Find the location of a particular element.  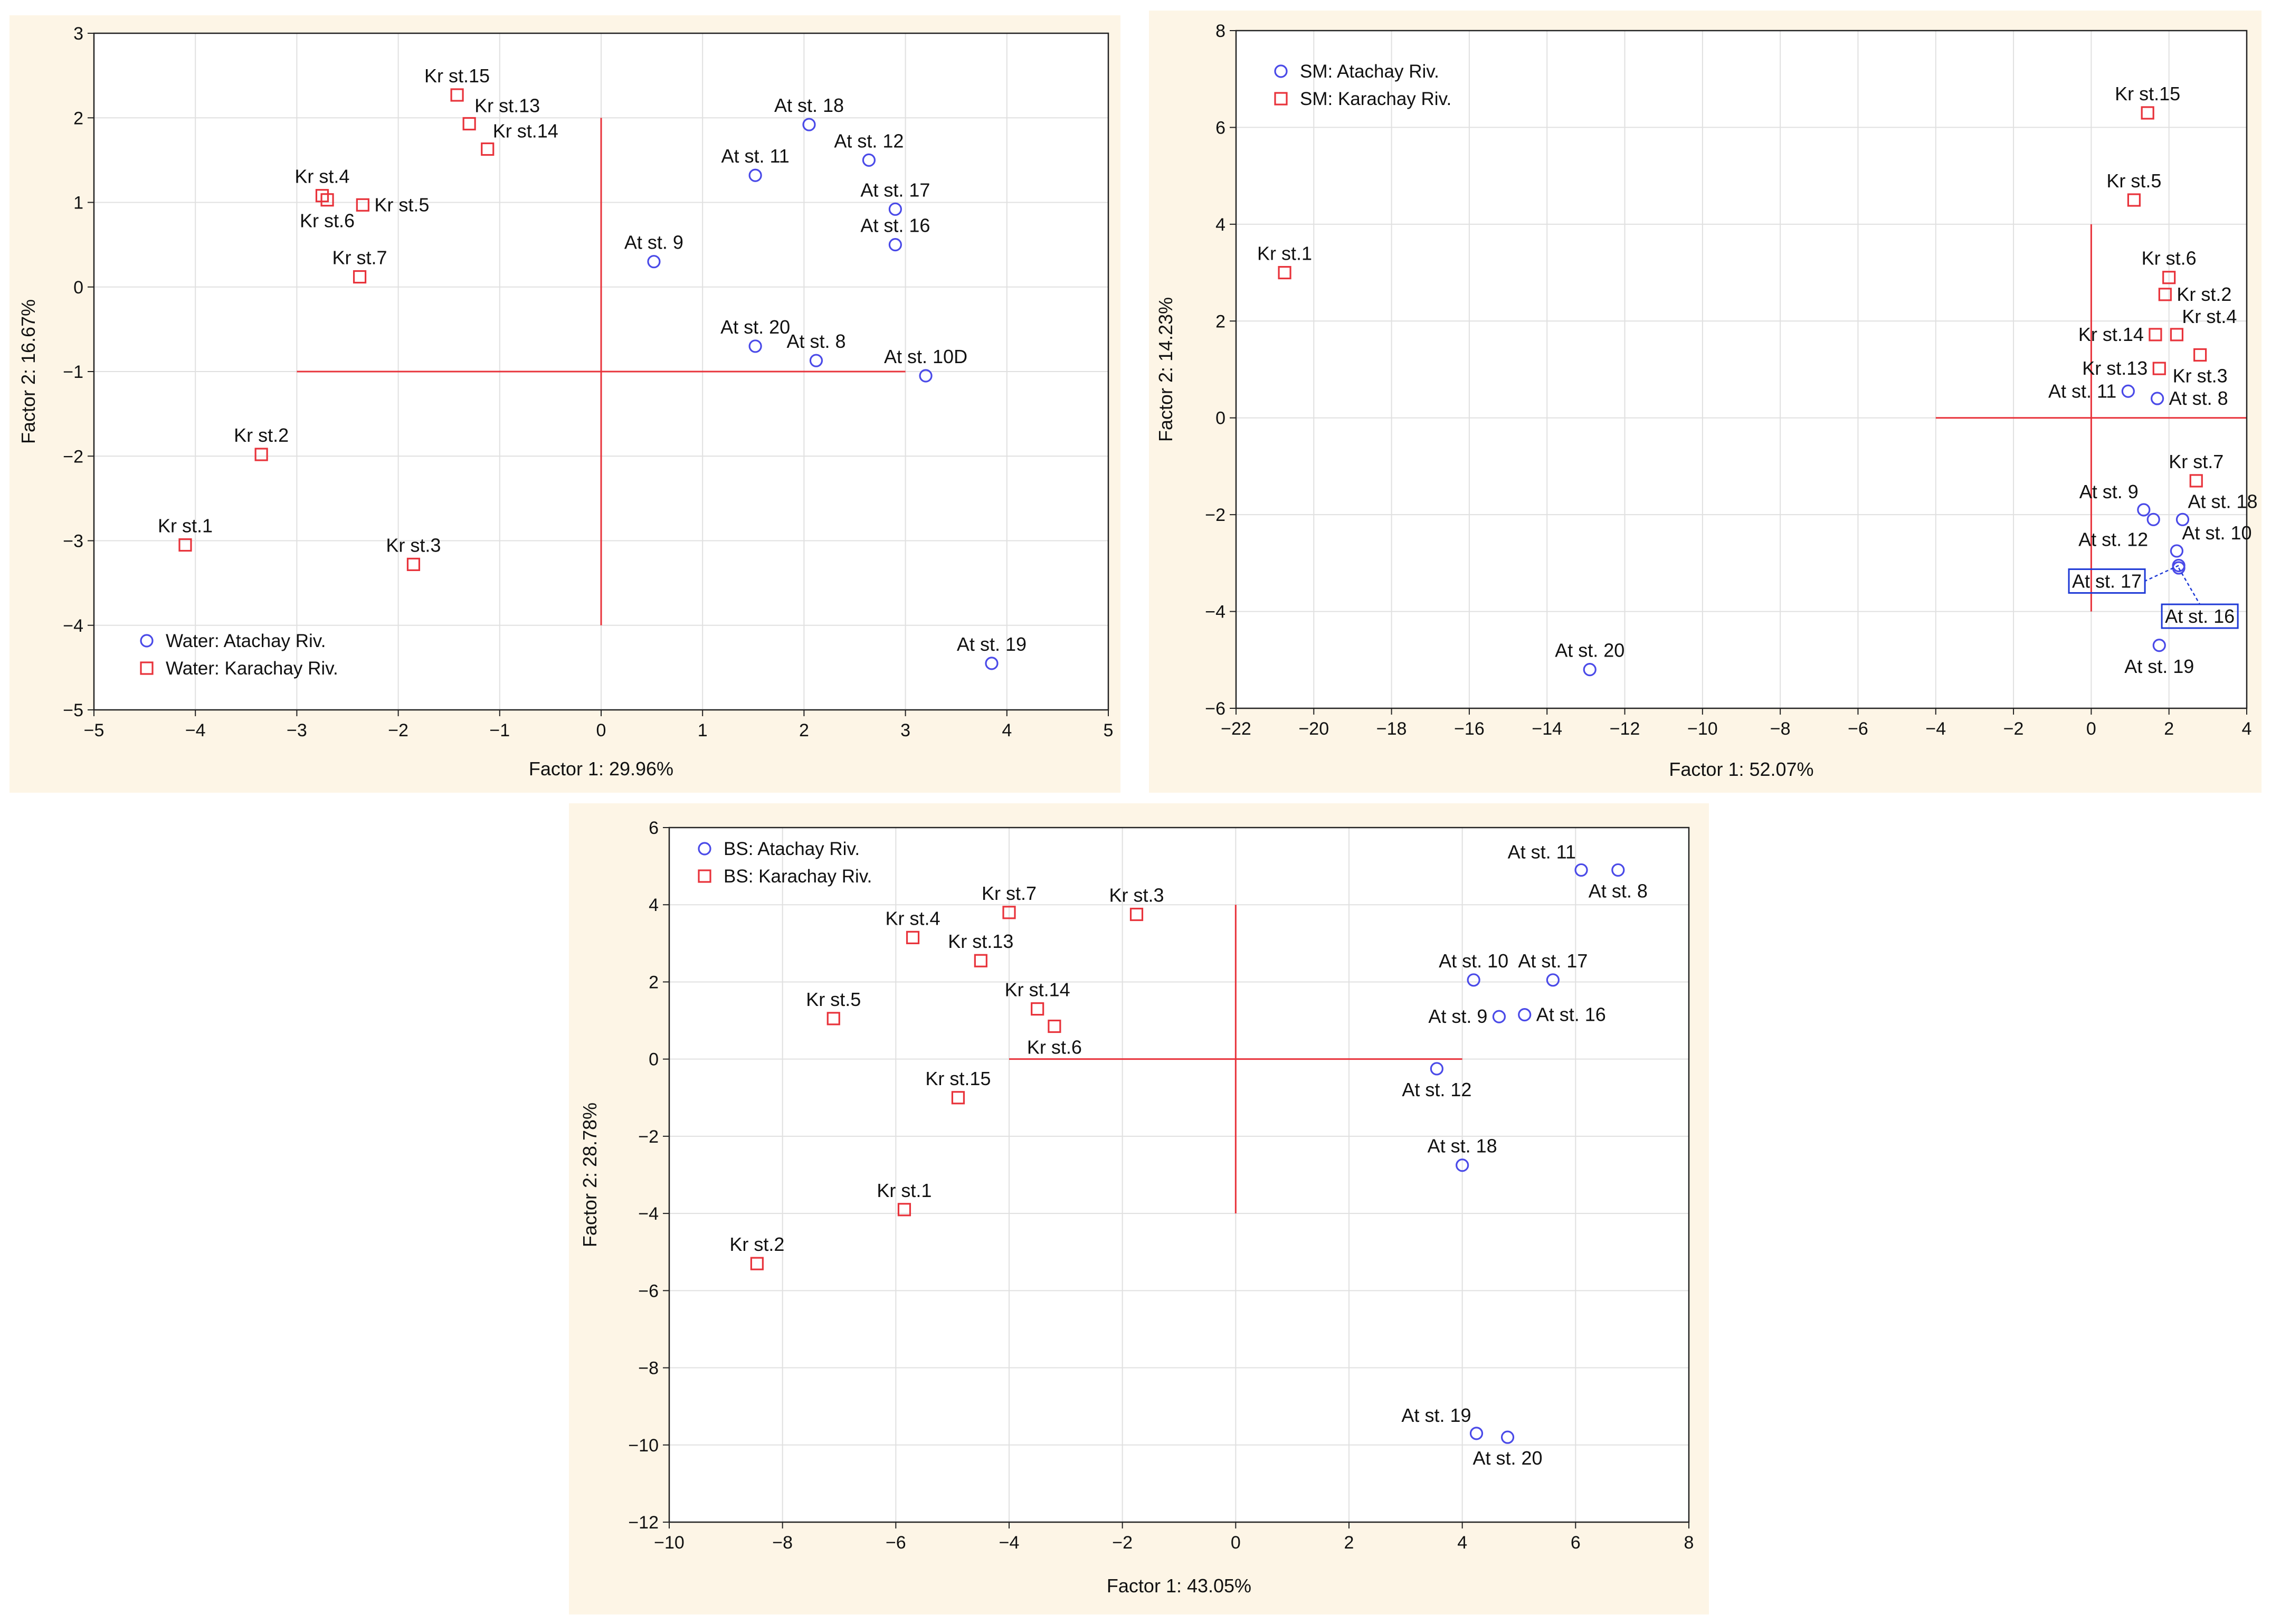

label-leader-line is located at coordinates (2189, 586).